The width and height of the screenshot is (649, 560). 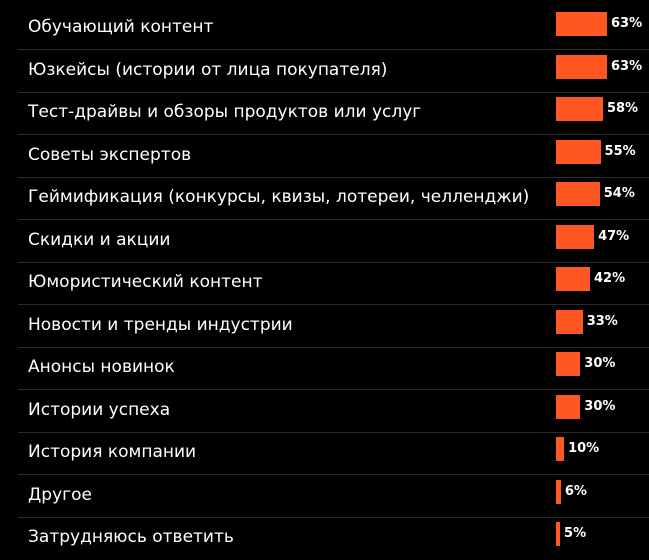 What do you see at coordinates (619, 193) in the screenshot?
I see `value-label: 54%` at bounding box center [619, 193].